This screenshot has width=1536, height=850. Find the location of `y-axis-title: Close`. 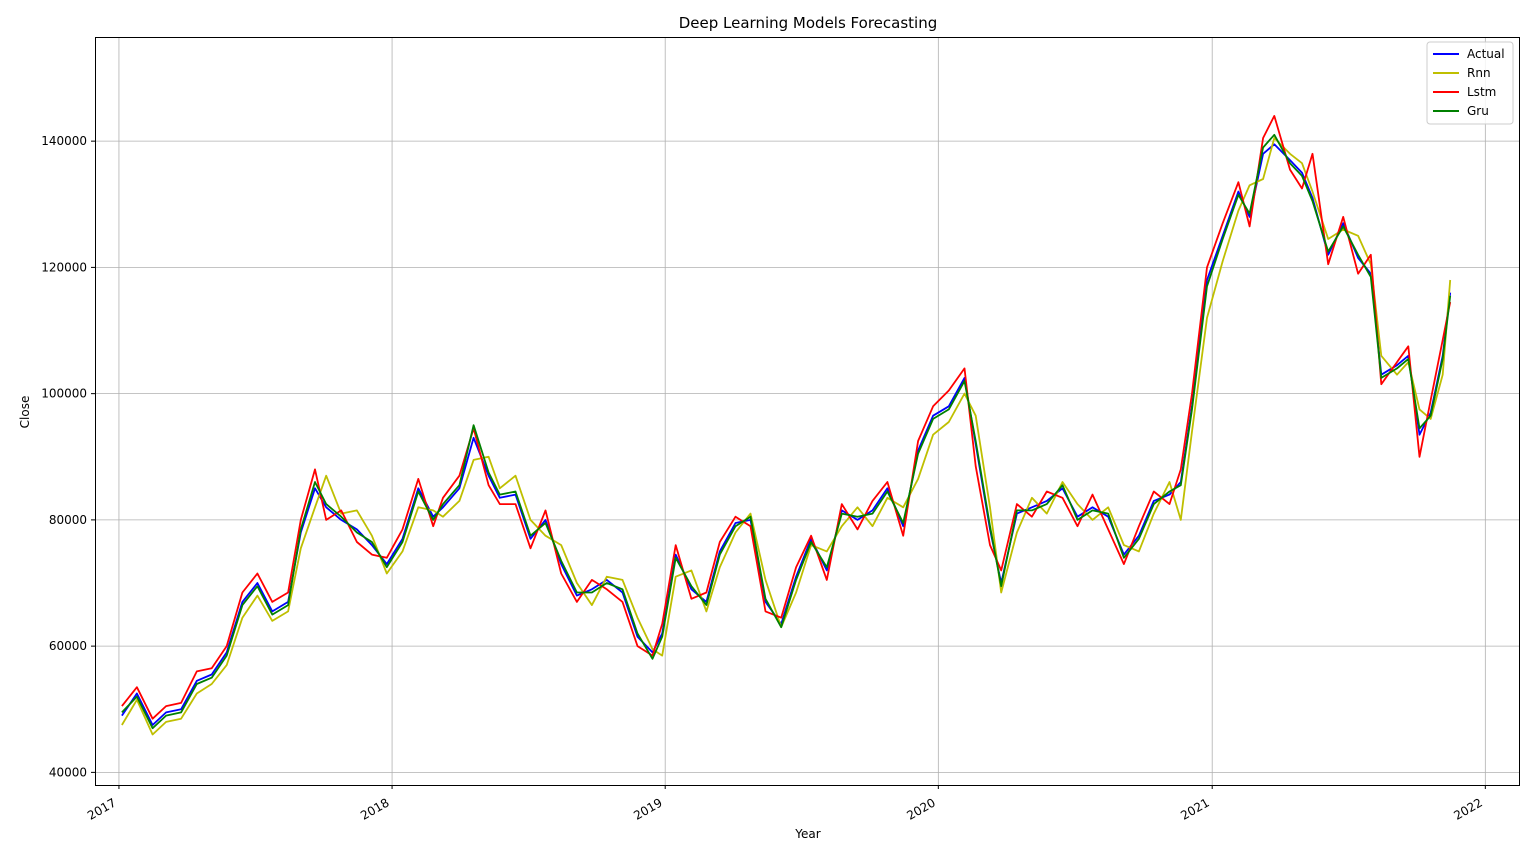

y-axis-title: Close is located at coordinates (25, 412).